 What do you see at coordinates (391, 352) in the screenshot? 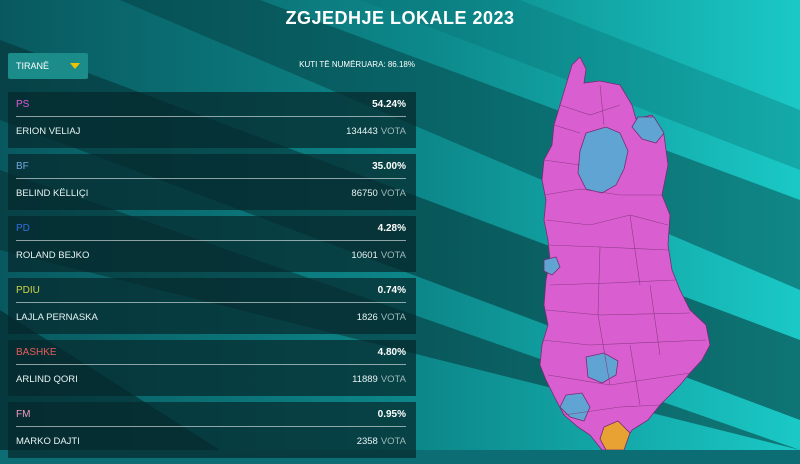
I see `party-percent: 4.80%` at bounding box center [391, 352].